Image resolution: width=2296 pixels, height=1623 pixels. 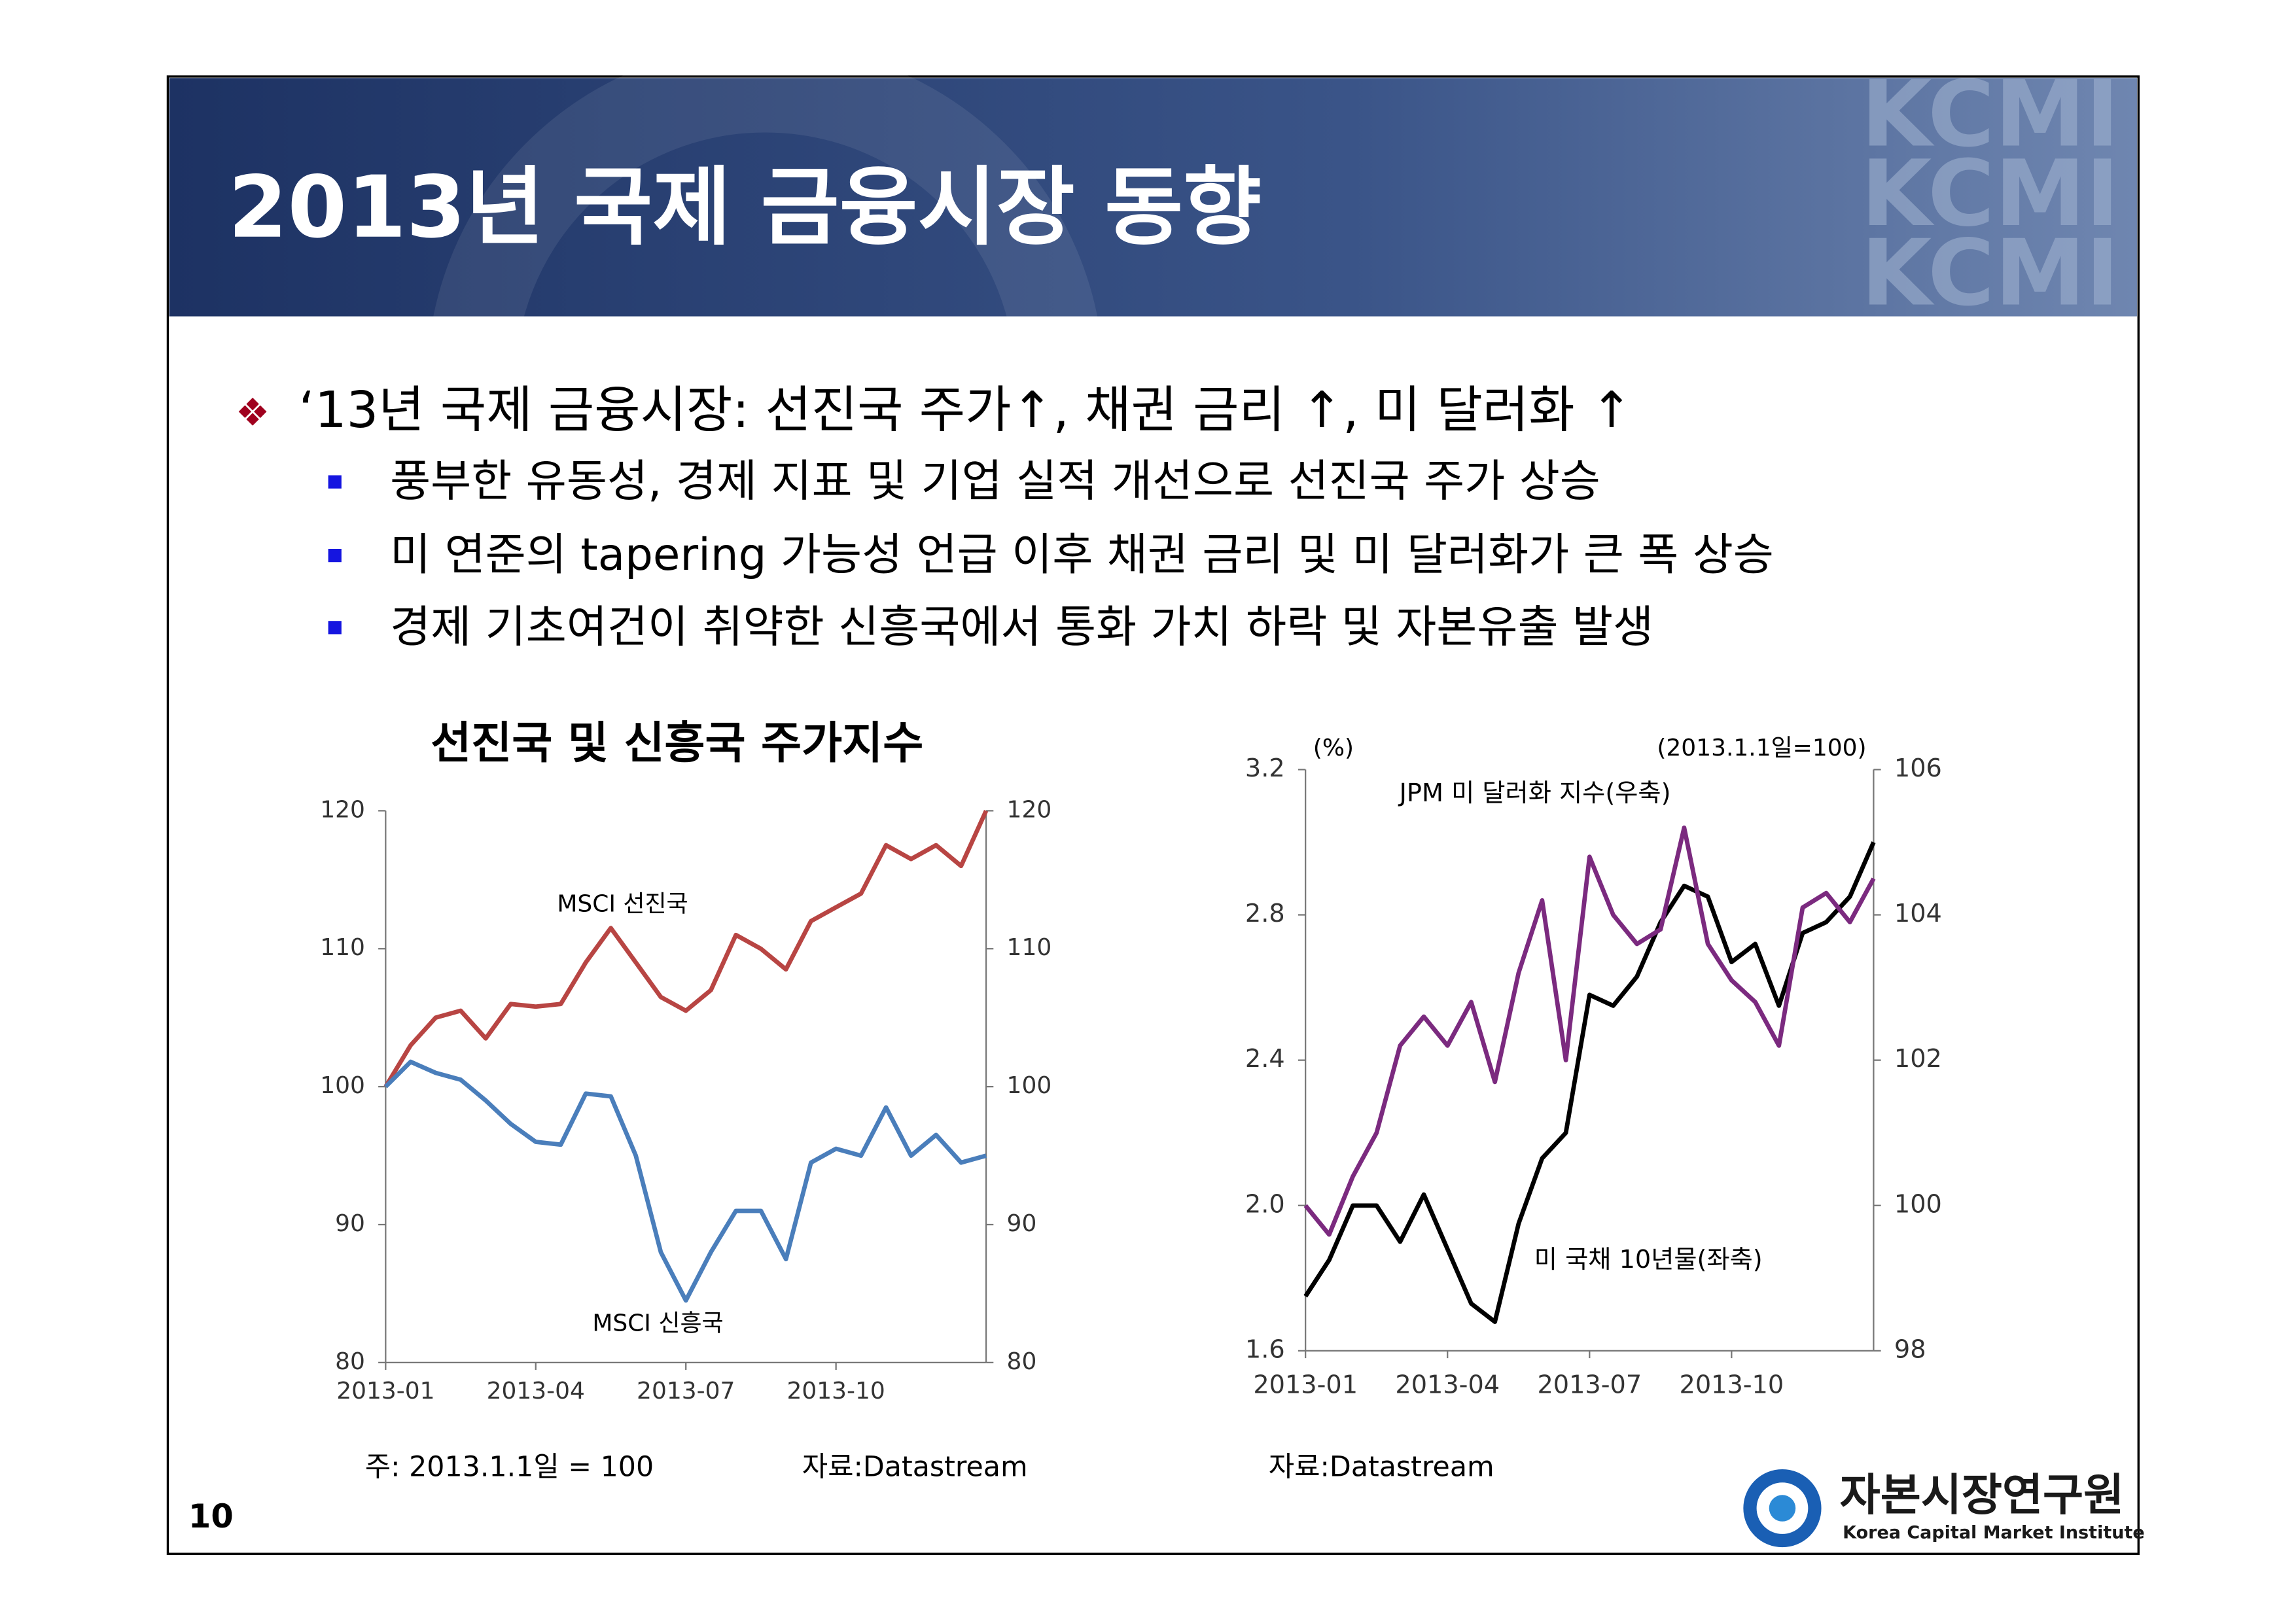 What do you see at coordinates (350, 1223) in the screenshot?
I see `y-tick-label: 90` at bounding box center [350, 1223].